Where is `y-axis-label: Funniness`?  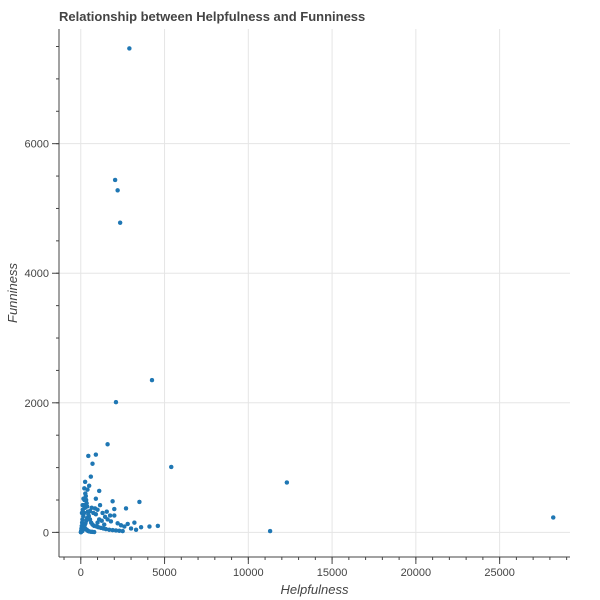 y-axis-label: Funniness is located at coordinates (12, 293).